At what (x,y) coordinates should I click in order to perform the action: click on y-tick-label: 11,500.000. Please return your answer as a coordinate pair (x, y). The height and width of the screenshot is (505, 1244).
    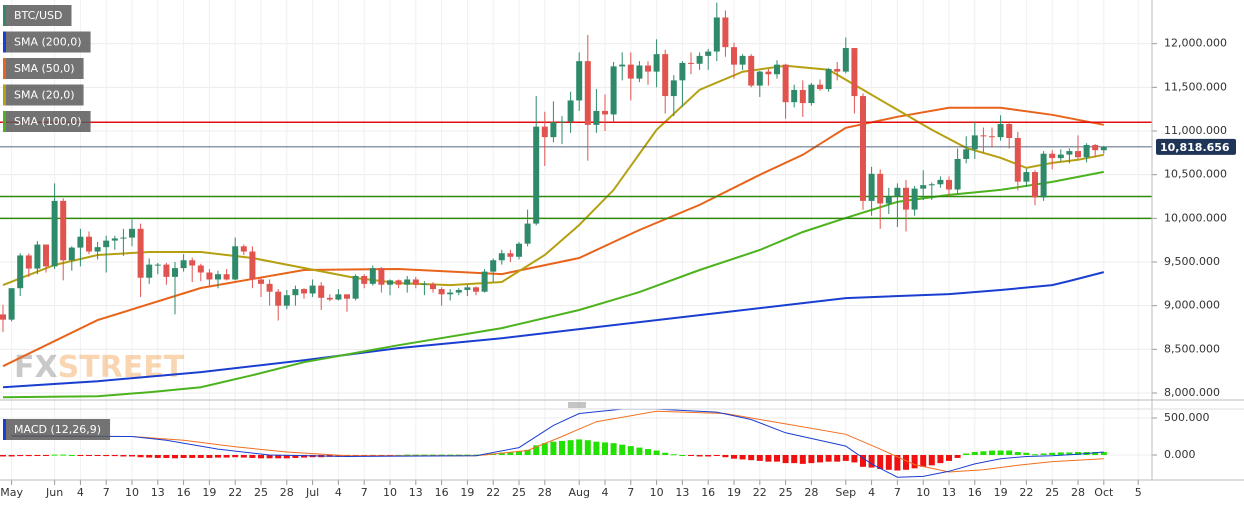
    Looking at the image, I should click on (1195, 86).